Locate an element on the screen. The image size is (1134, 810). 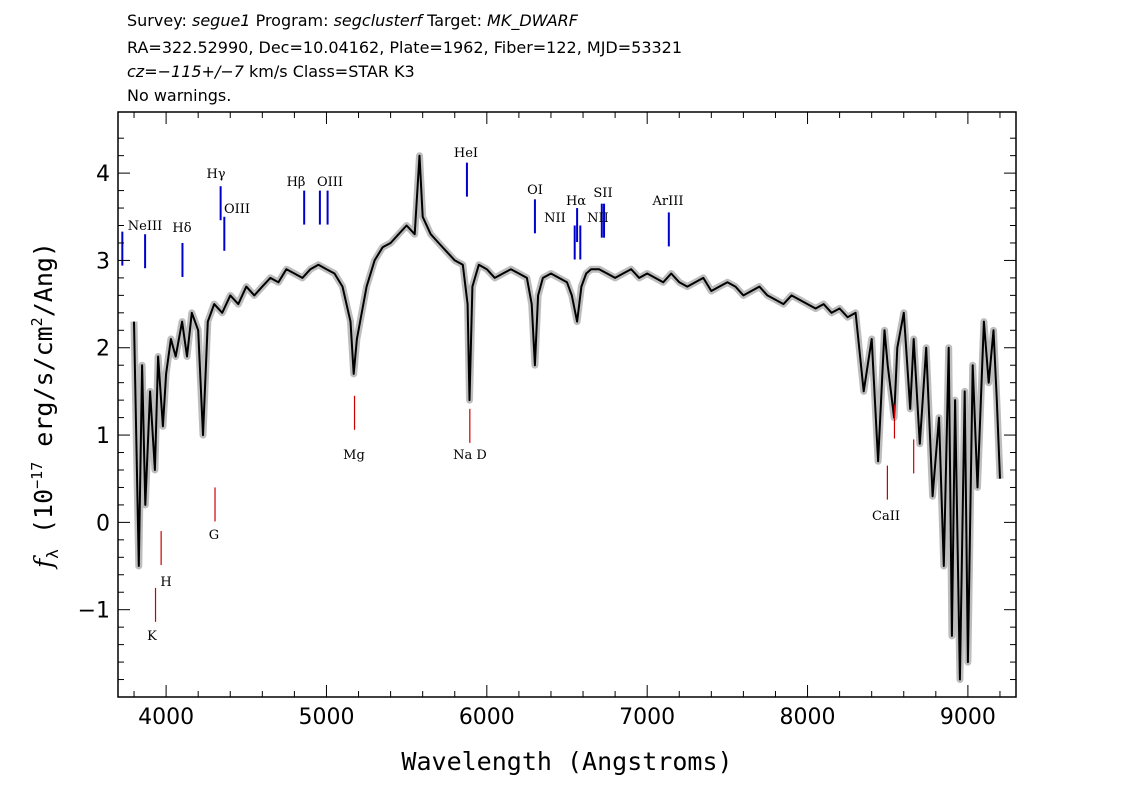
target-label: Target: is located at coordinates (454, 20).